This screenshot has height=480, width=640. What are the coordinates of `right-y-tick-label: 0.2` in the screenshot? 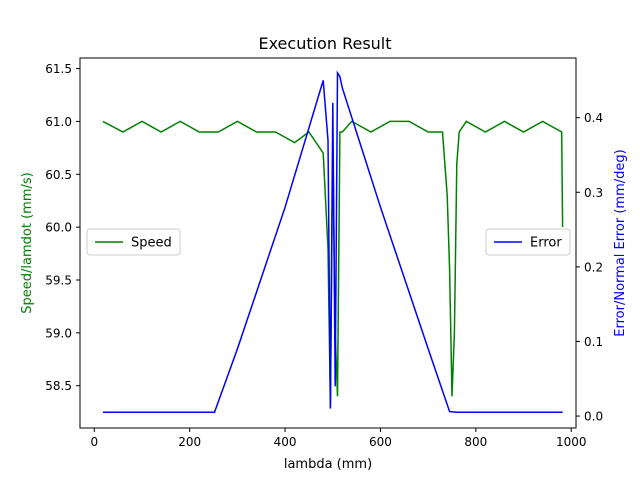 It's located at (593, 267).